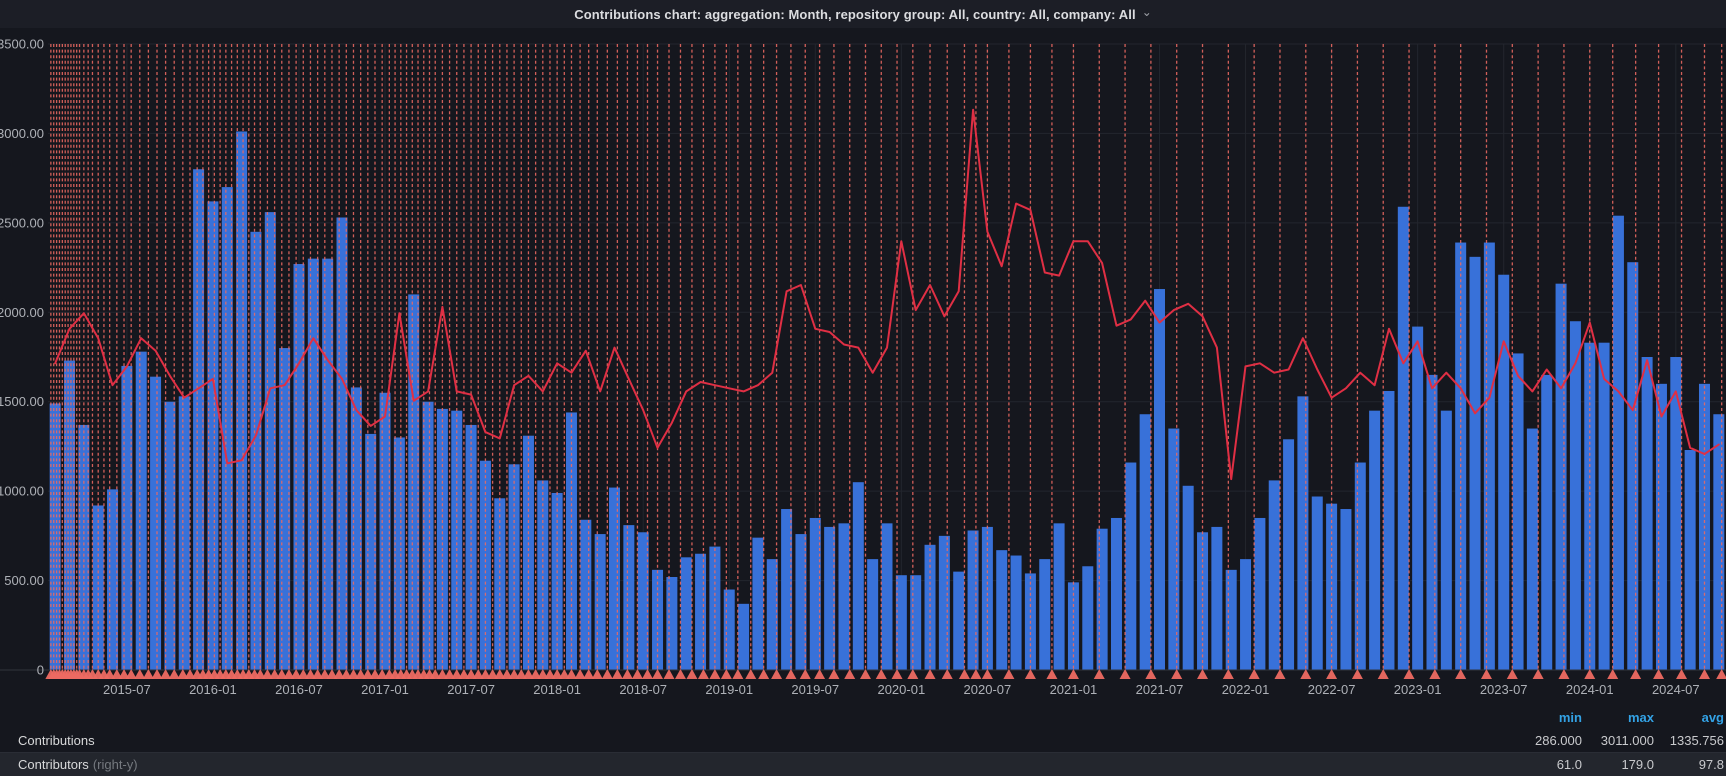 This screenshot has height=776, width=1726. What do you see at coordinates (1696, 740) in the screenshot?
I see `stat-avg-contributions: 1335.756` at bounding box center [1696, 740].